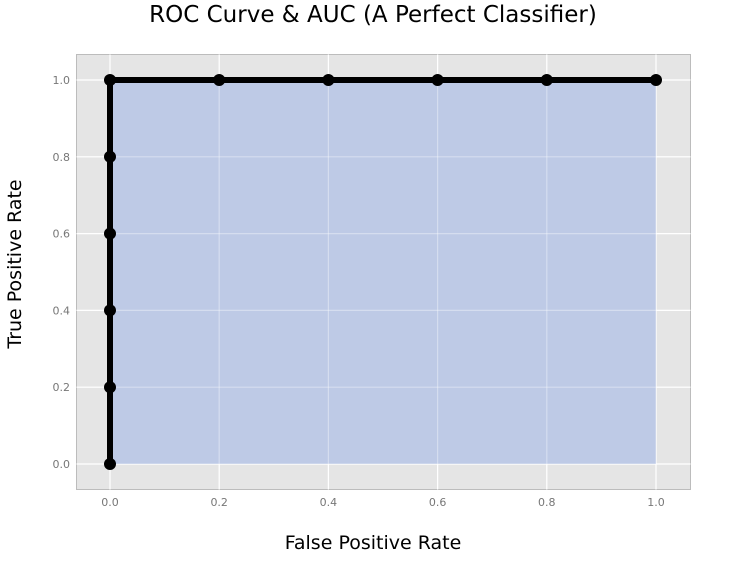  I want to click on y-axis-label: True Positive Rate, so click(15, 264).